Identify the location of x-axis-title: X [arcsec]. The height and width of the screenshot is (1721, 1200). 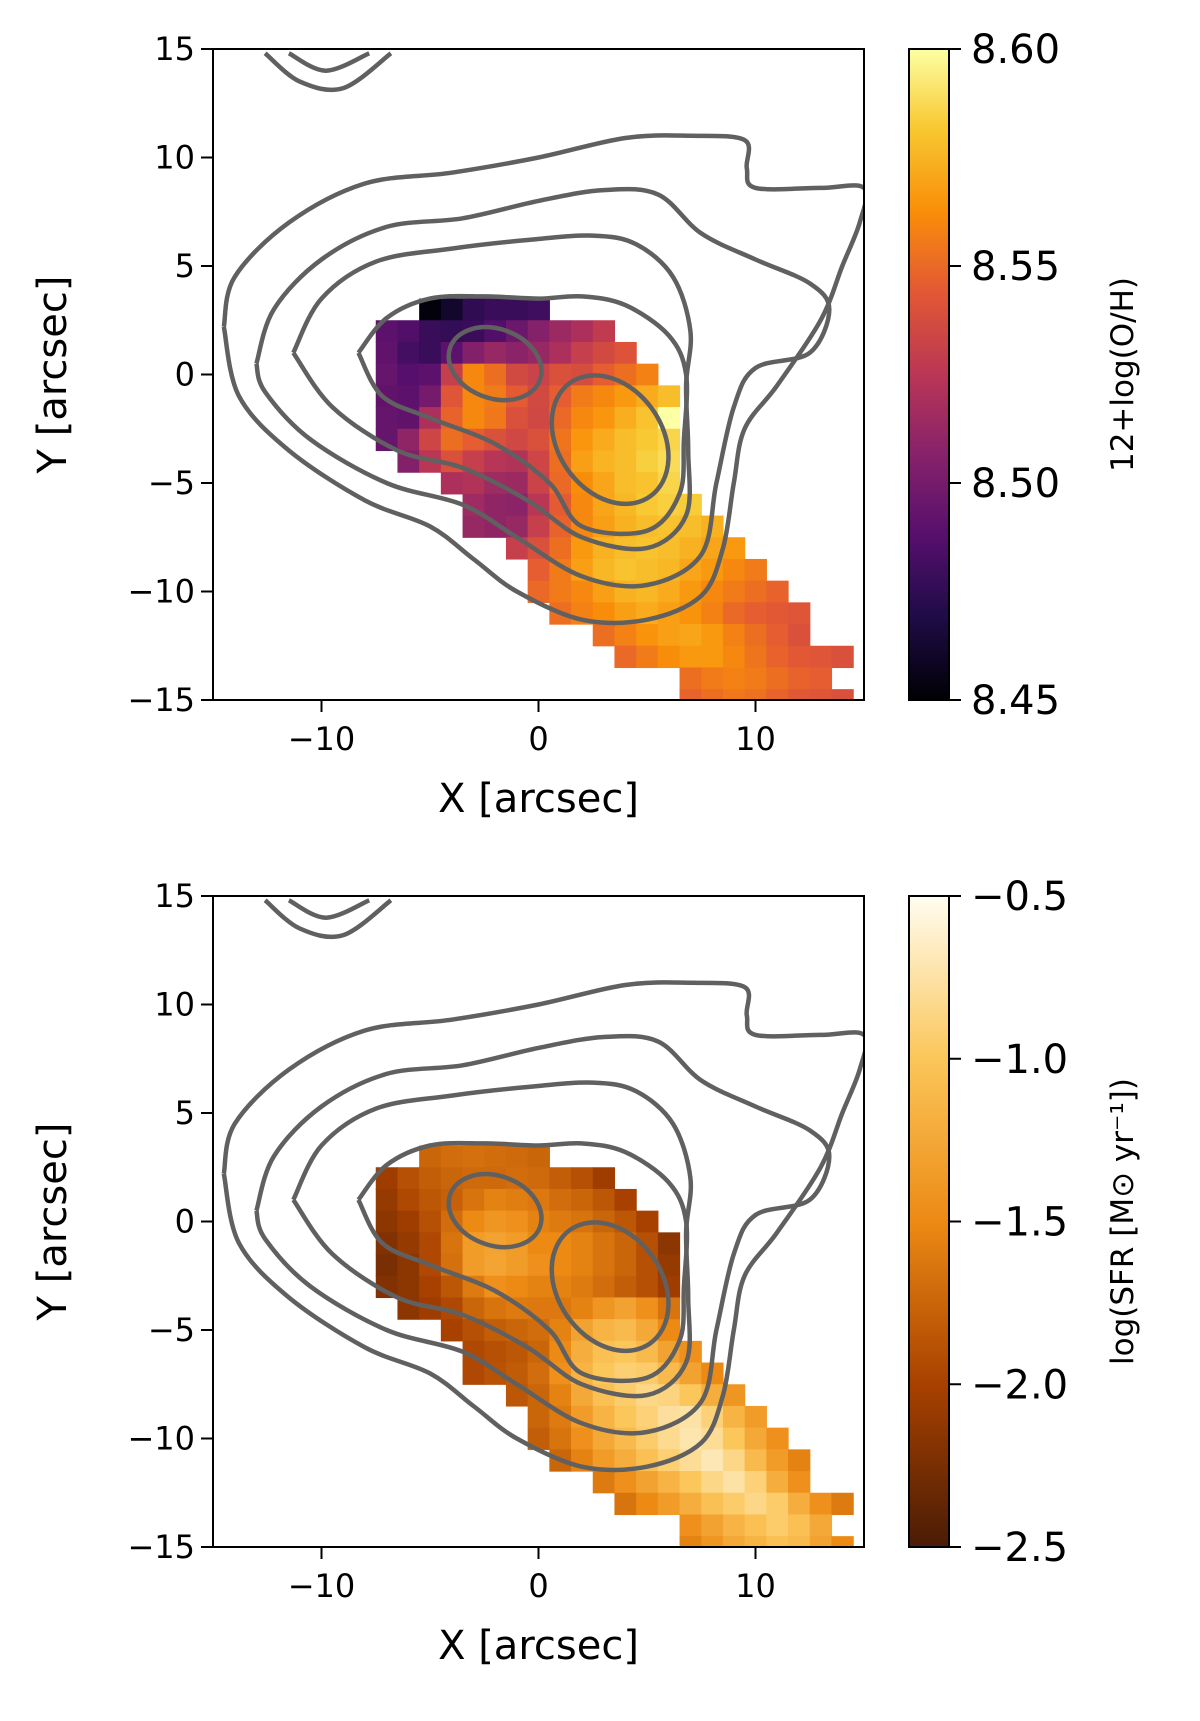
(538, 1646).